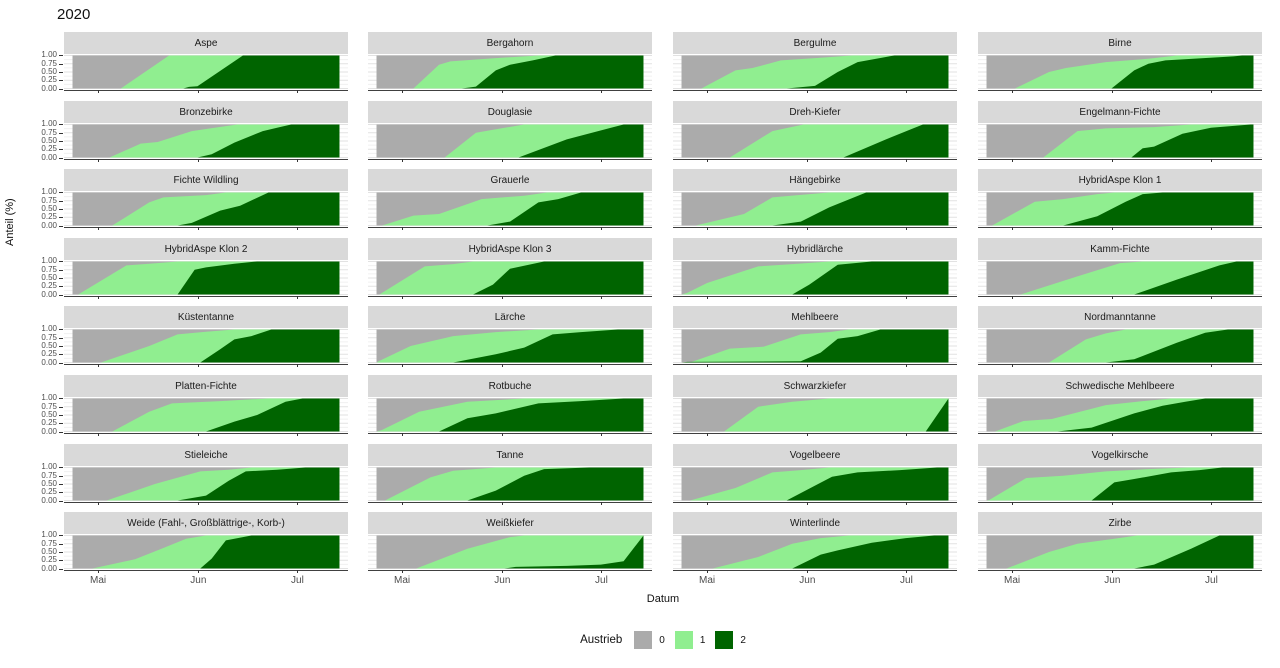  Describe the element at coordinates (194, 268) in the screenshot. I see `facet: HybridAspe Klon 2 1.00 0.75 0.50 0.25 0.00` at that location.